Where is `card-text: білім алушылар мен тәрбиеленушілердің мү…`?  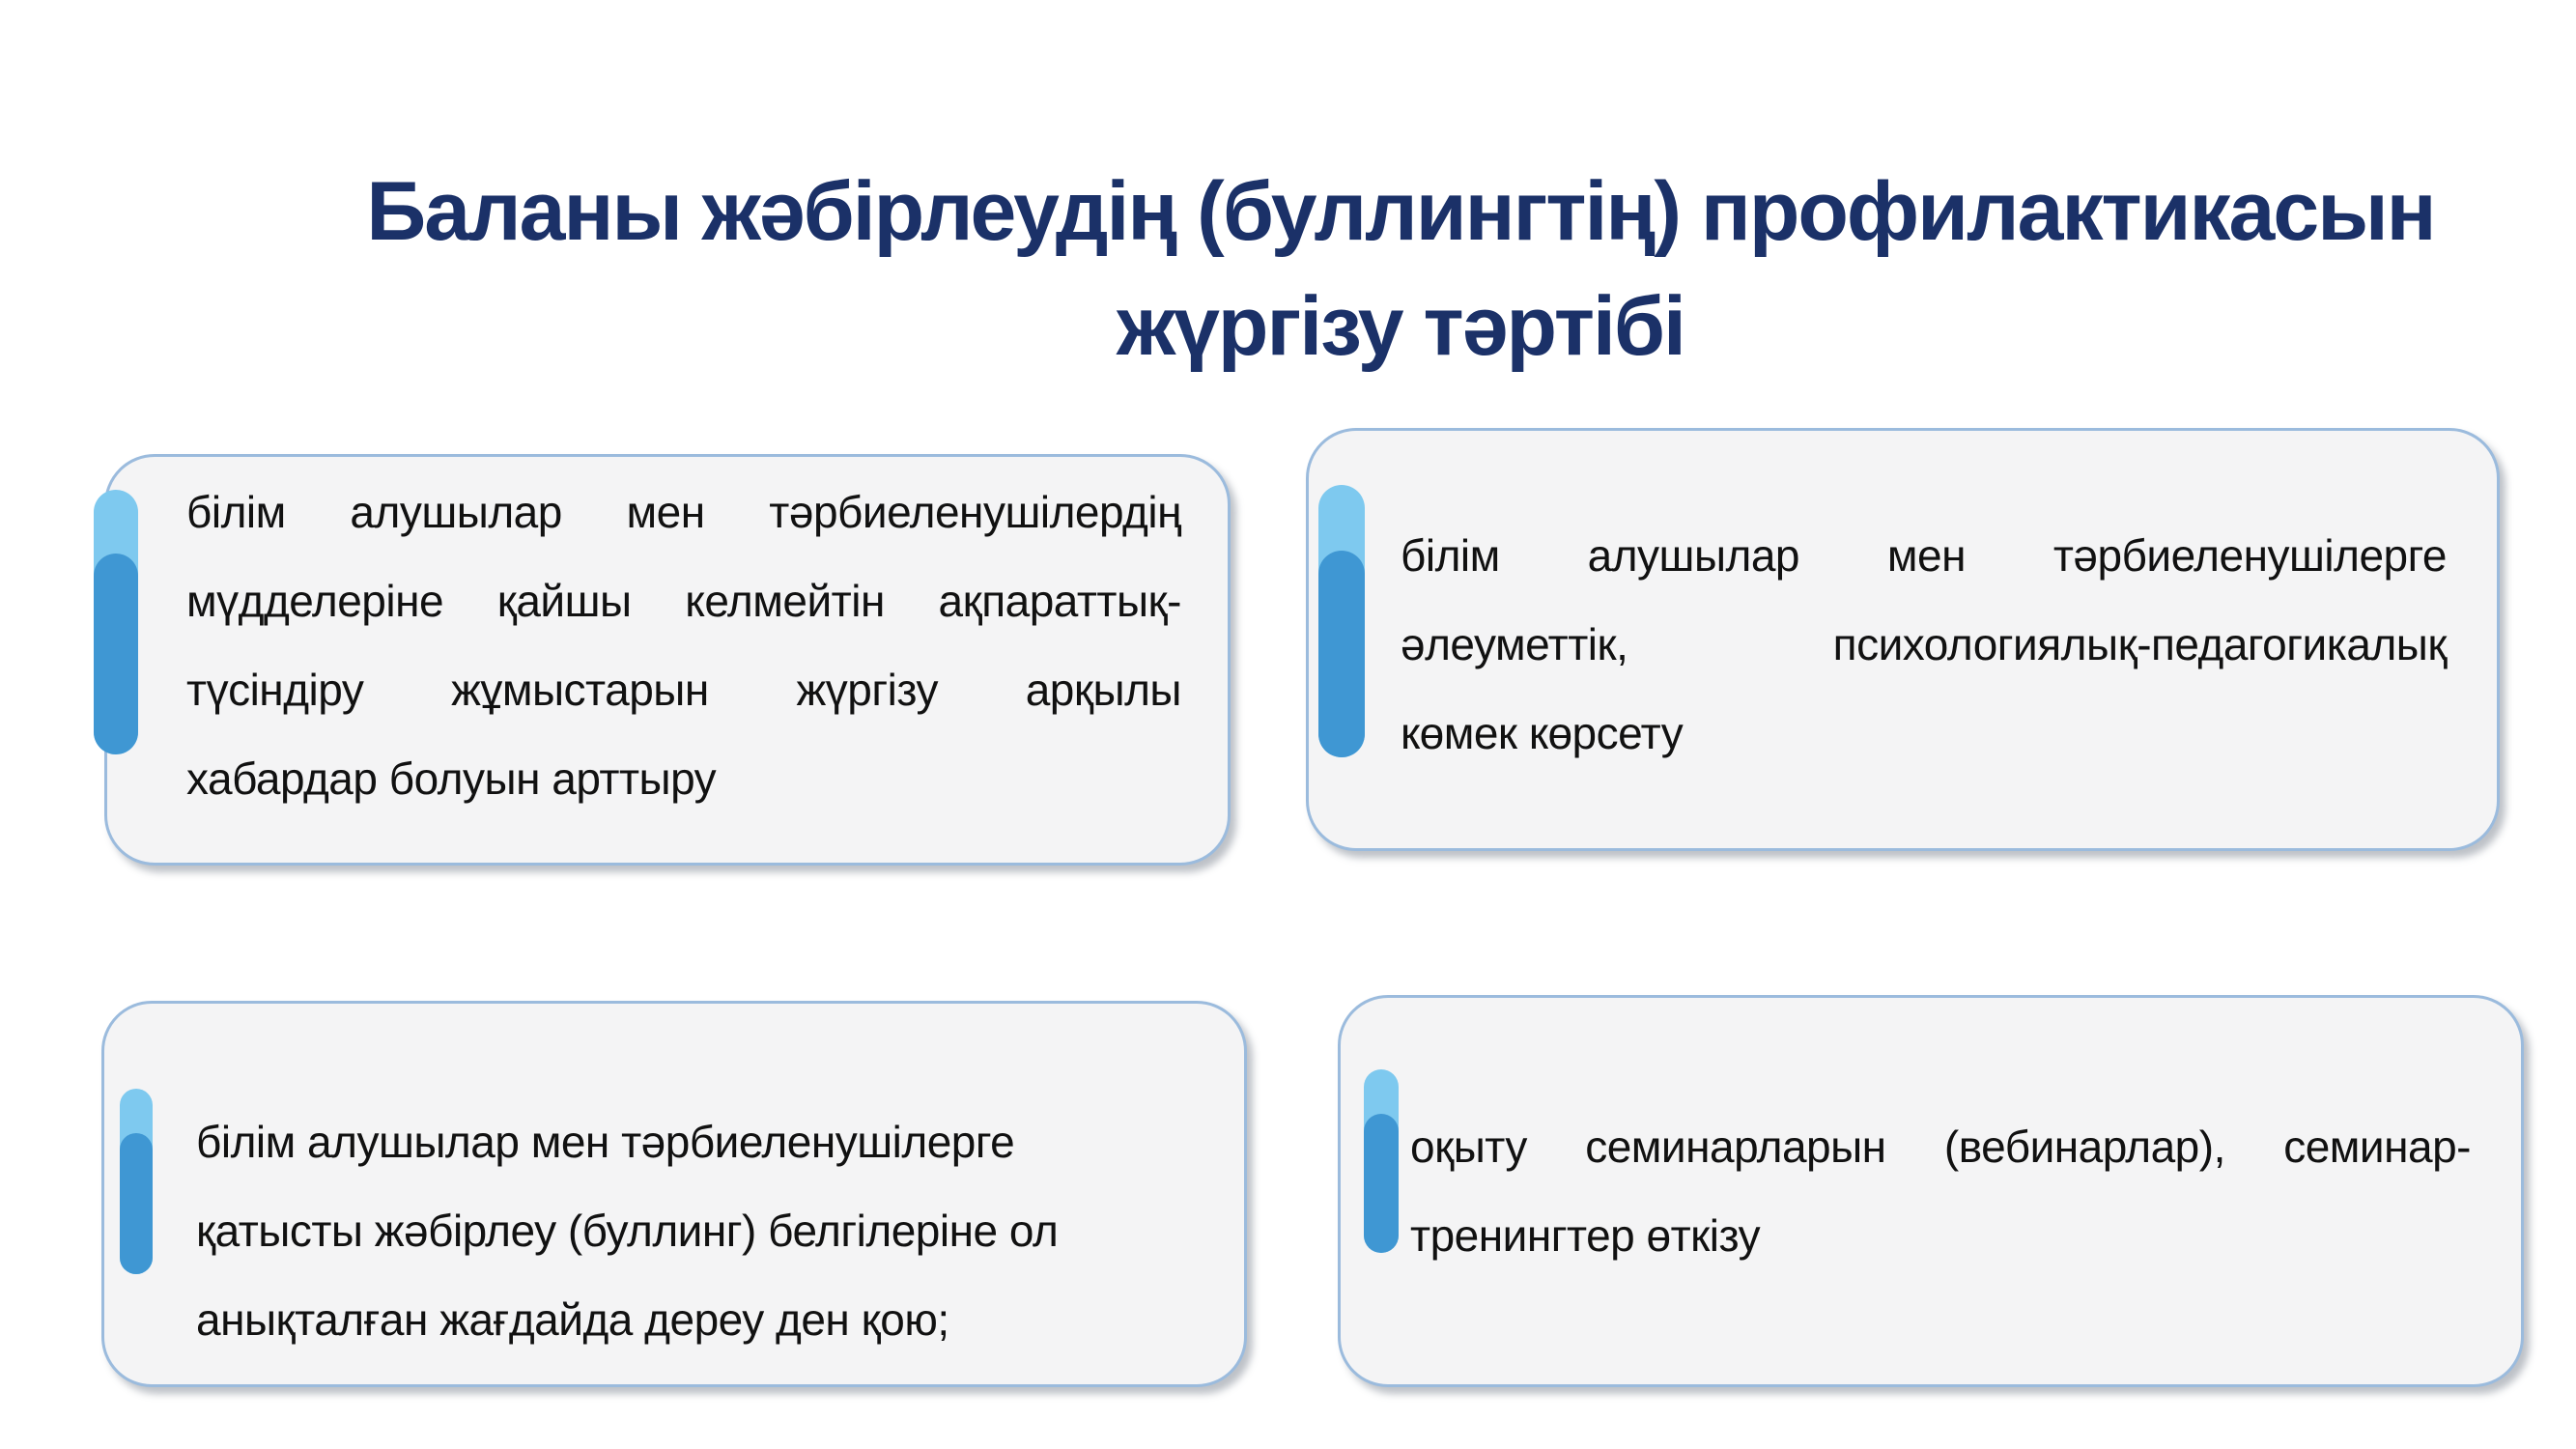
card-text: білім алушылар мен тәрбиеленушілердің мү… is located at coordinates (667, 660).